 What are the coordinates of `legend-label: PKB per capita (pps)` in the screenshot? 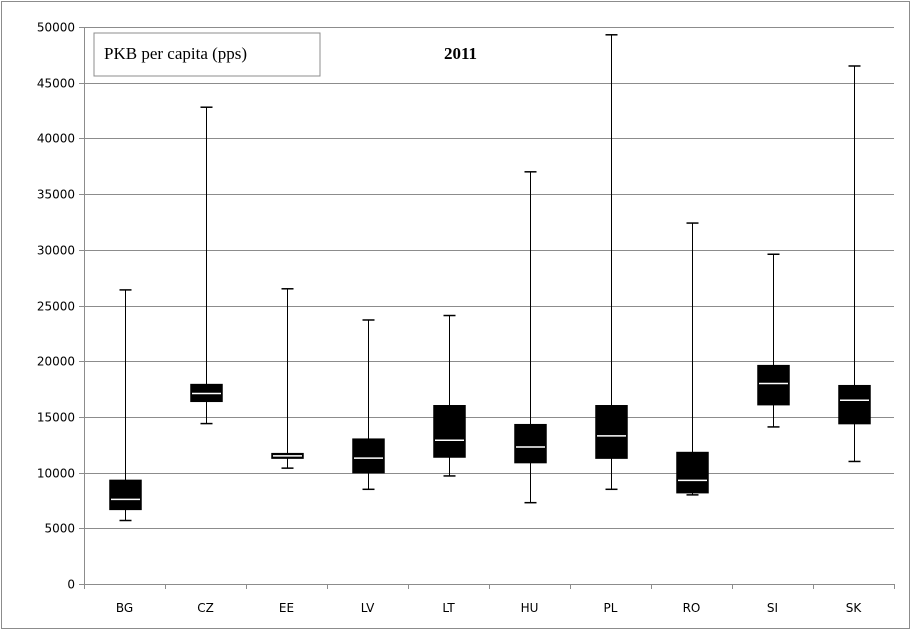 It's located at (175, 53).